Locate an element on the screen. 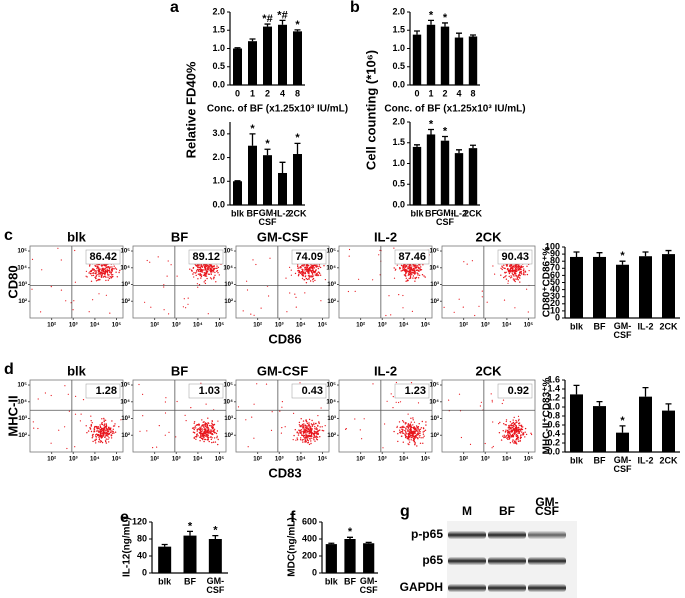 Image resolution: width=685 pixels, height=598 pixels. x-tick-label: 10⁵ is located at coordinates (323, 460).